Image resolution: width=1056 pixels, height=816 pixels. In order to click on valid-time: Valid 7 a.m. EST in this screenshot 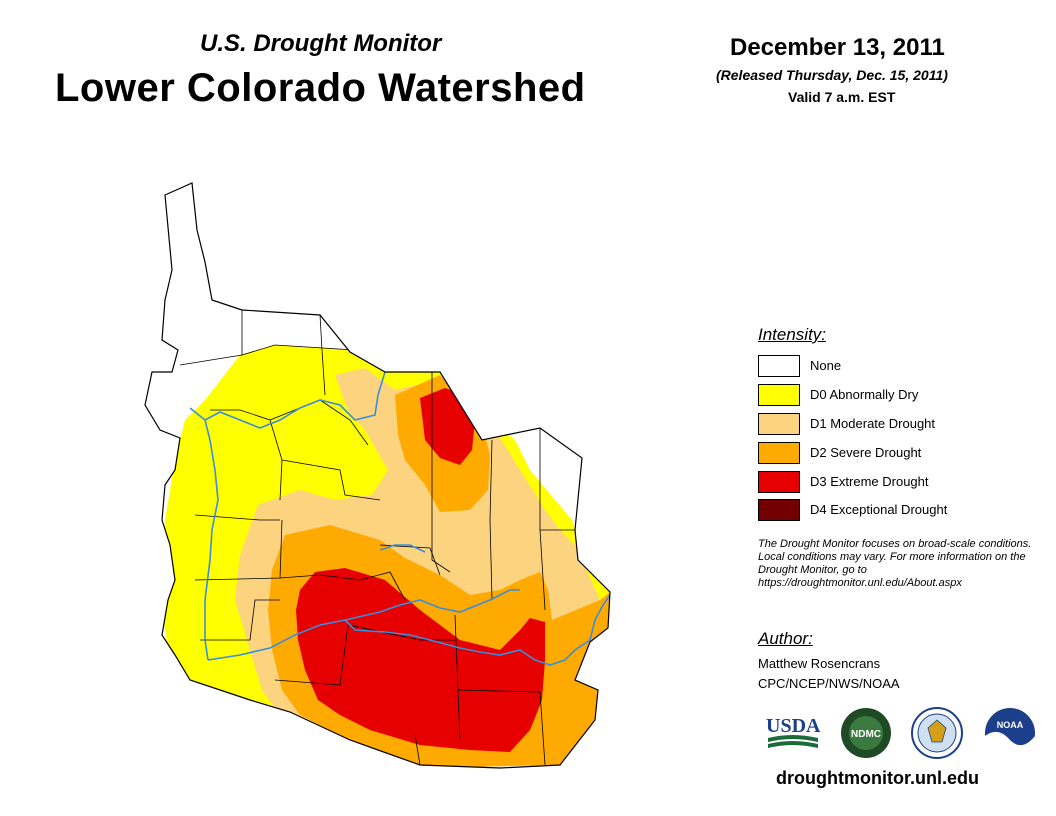, I will do `click(842, 97)`.